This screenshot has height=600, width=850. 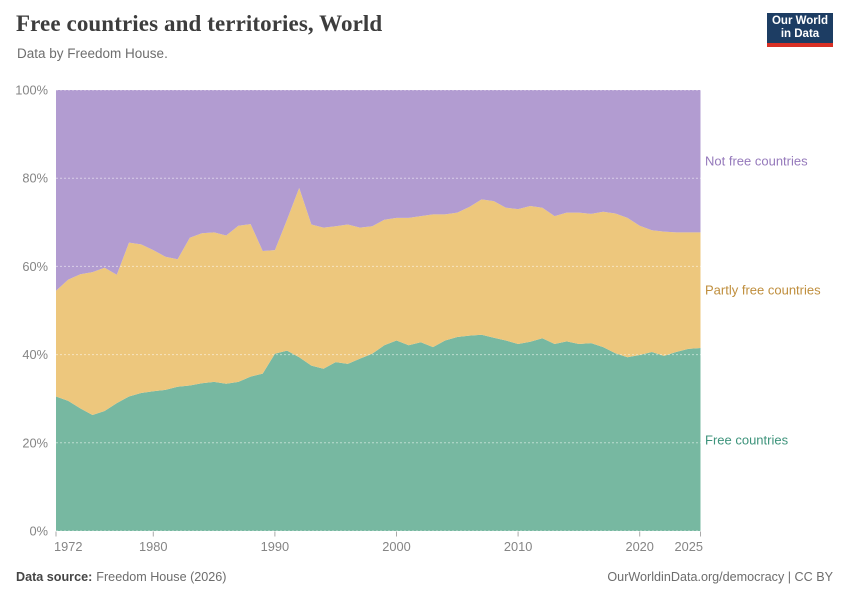 What do you see at coordinates (39, 531) in the screenshot?
I see `y-axis-label: 0%` at bounding box center [39, 531].